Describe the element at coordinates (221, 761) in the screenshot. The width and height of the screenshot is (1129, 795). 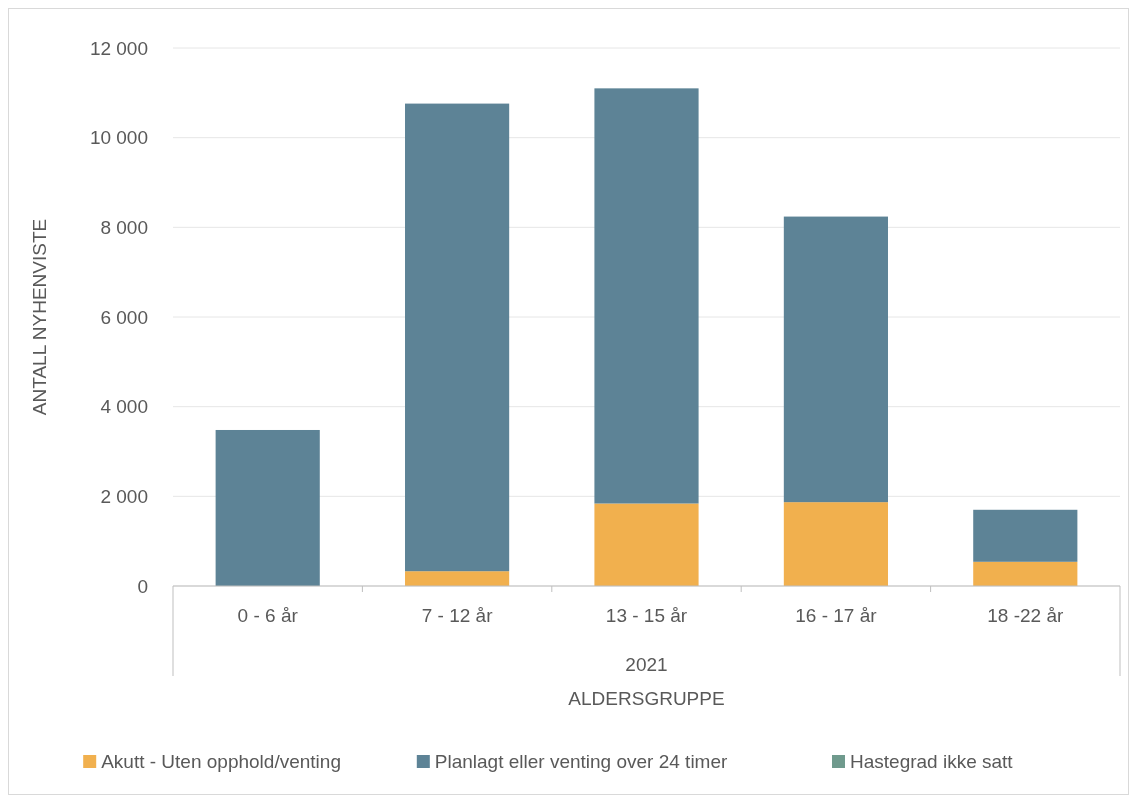
I see `legend-label: Akutt - Uten opphold/venting` at that location.